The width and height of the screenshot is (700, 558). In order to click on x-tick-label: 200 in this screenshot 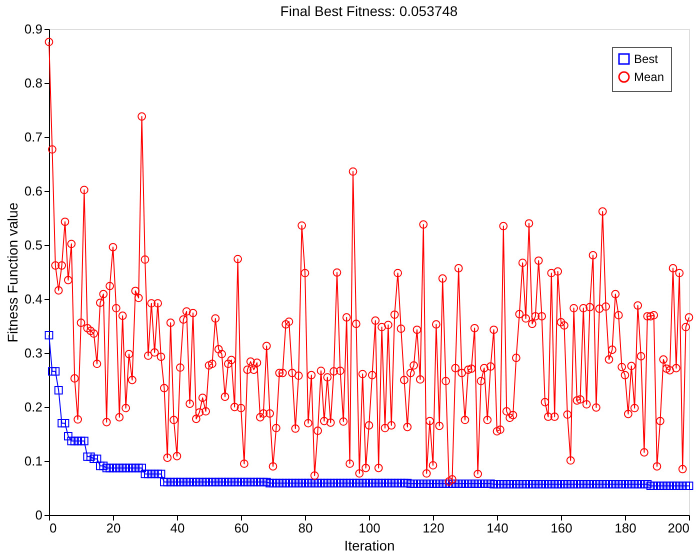, I will do `click(679, 528)`.